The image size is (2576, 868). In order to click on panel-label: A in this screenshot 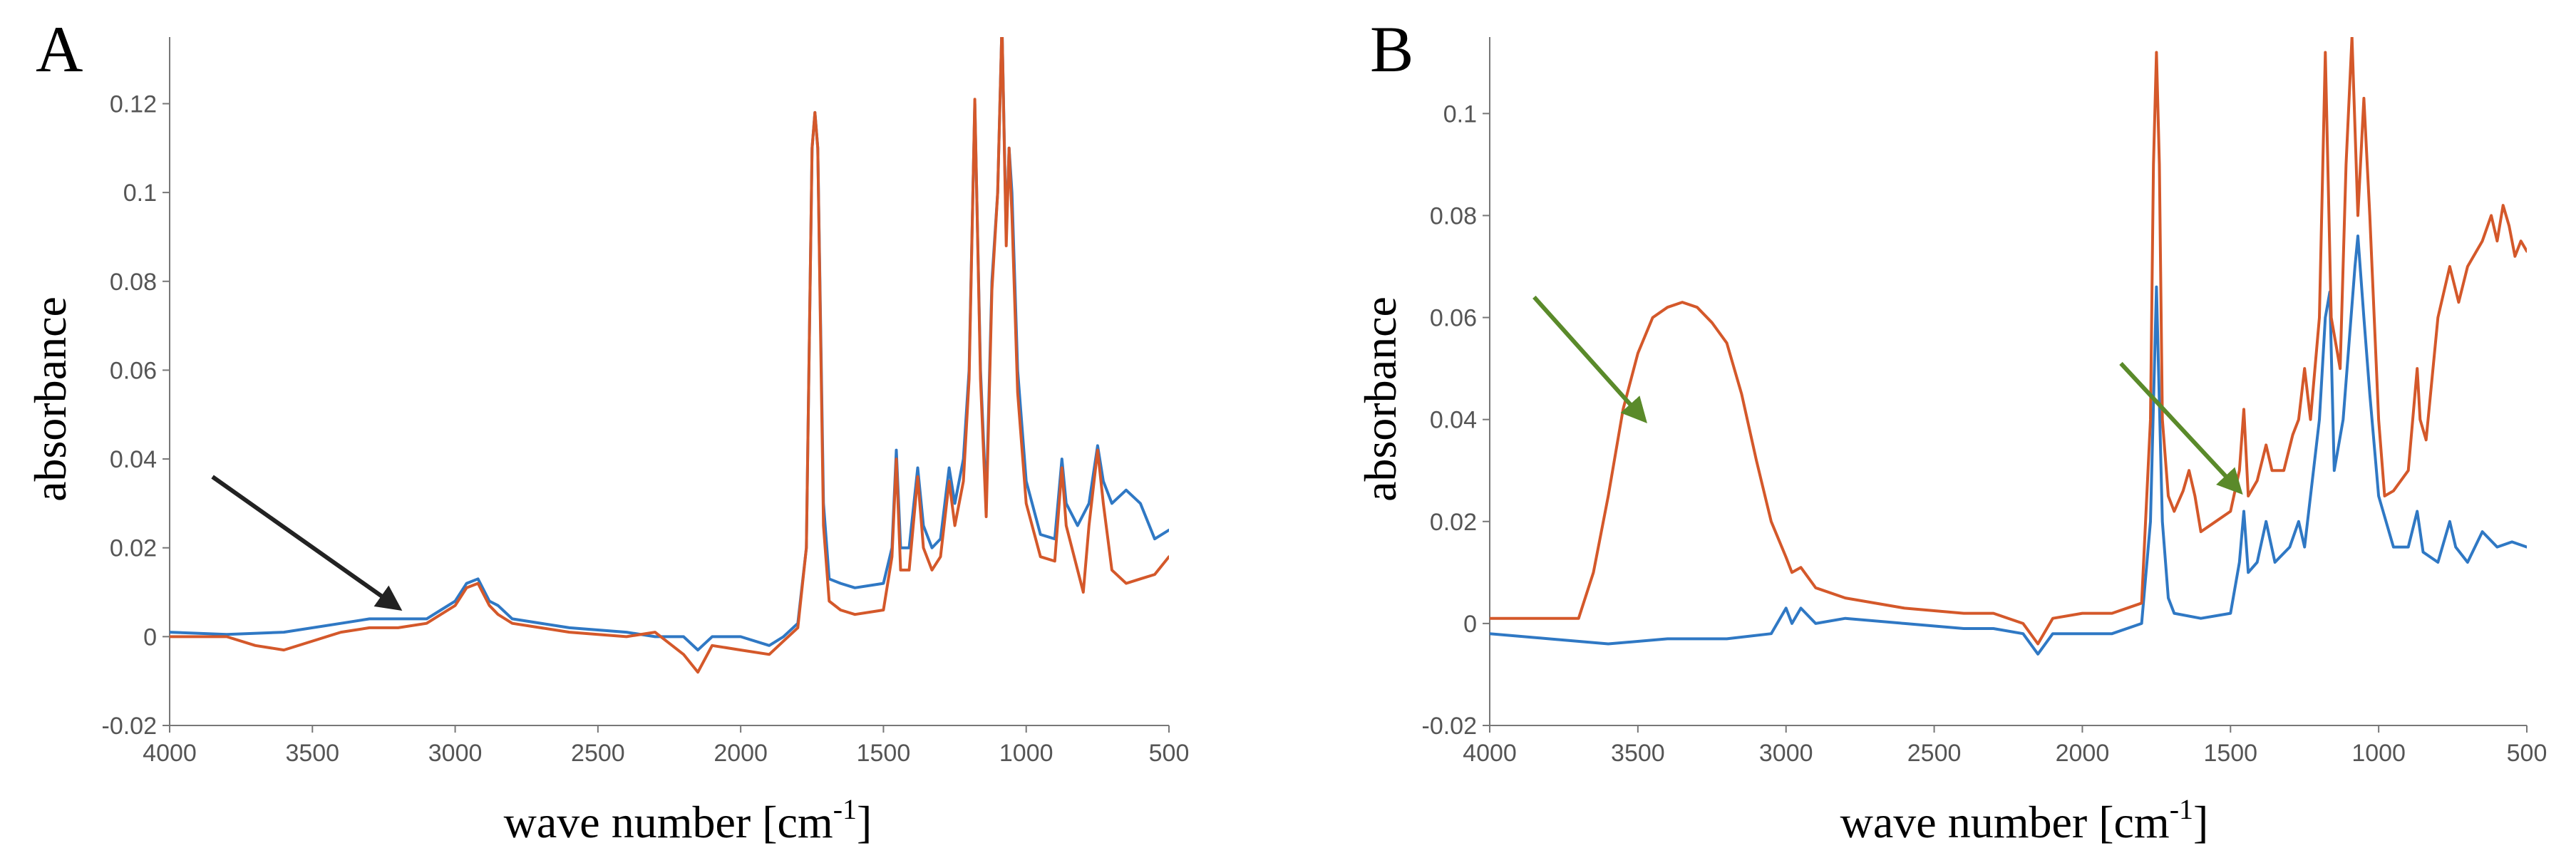, I will do `click(59, 50)`.